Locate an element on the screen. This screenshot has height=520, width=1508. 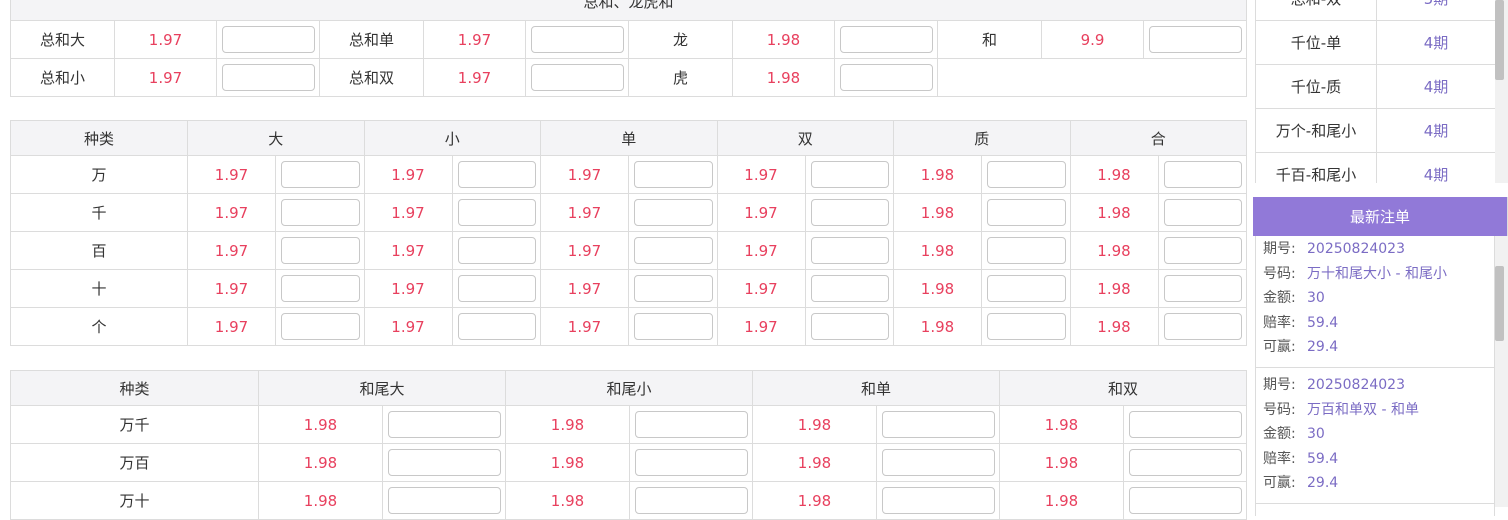
column-header: 合 is located at coordinates (1158, 138).